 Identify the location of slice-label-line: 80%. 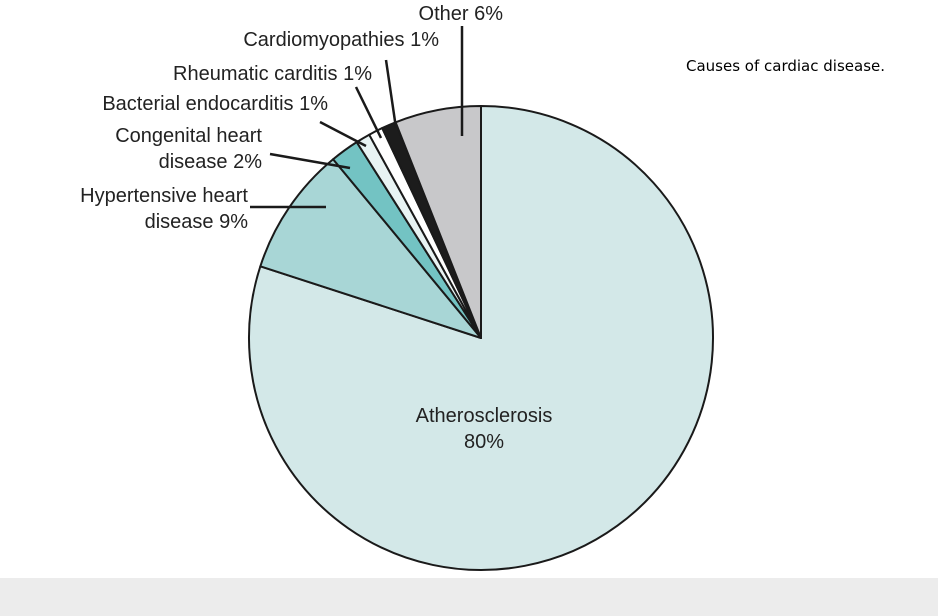
(484, 442).